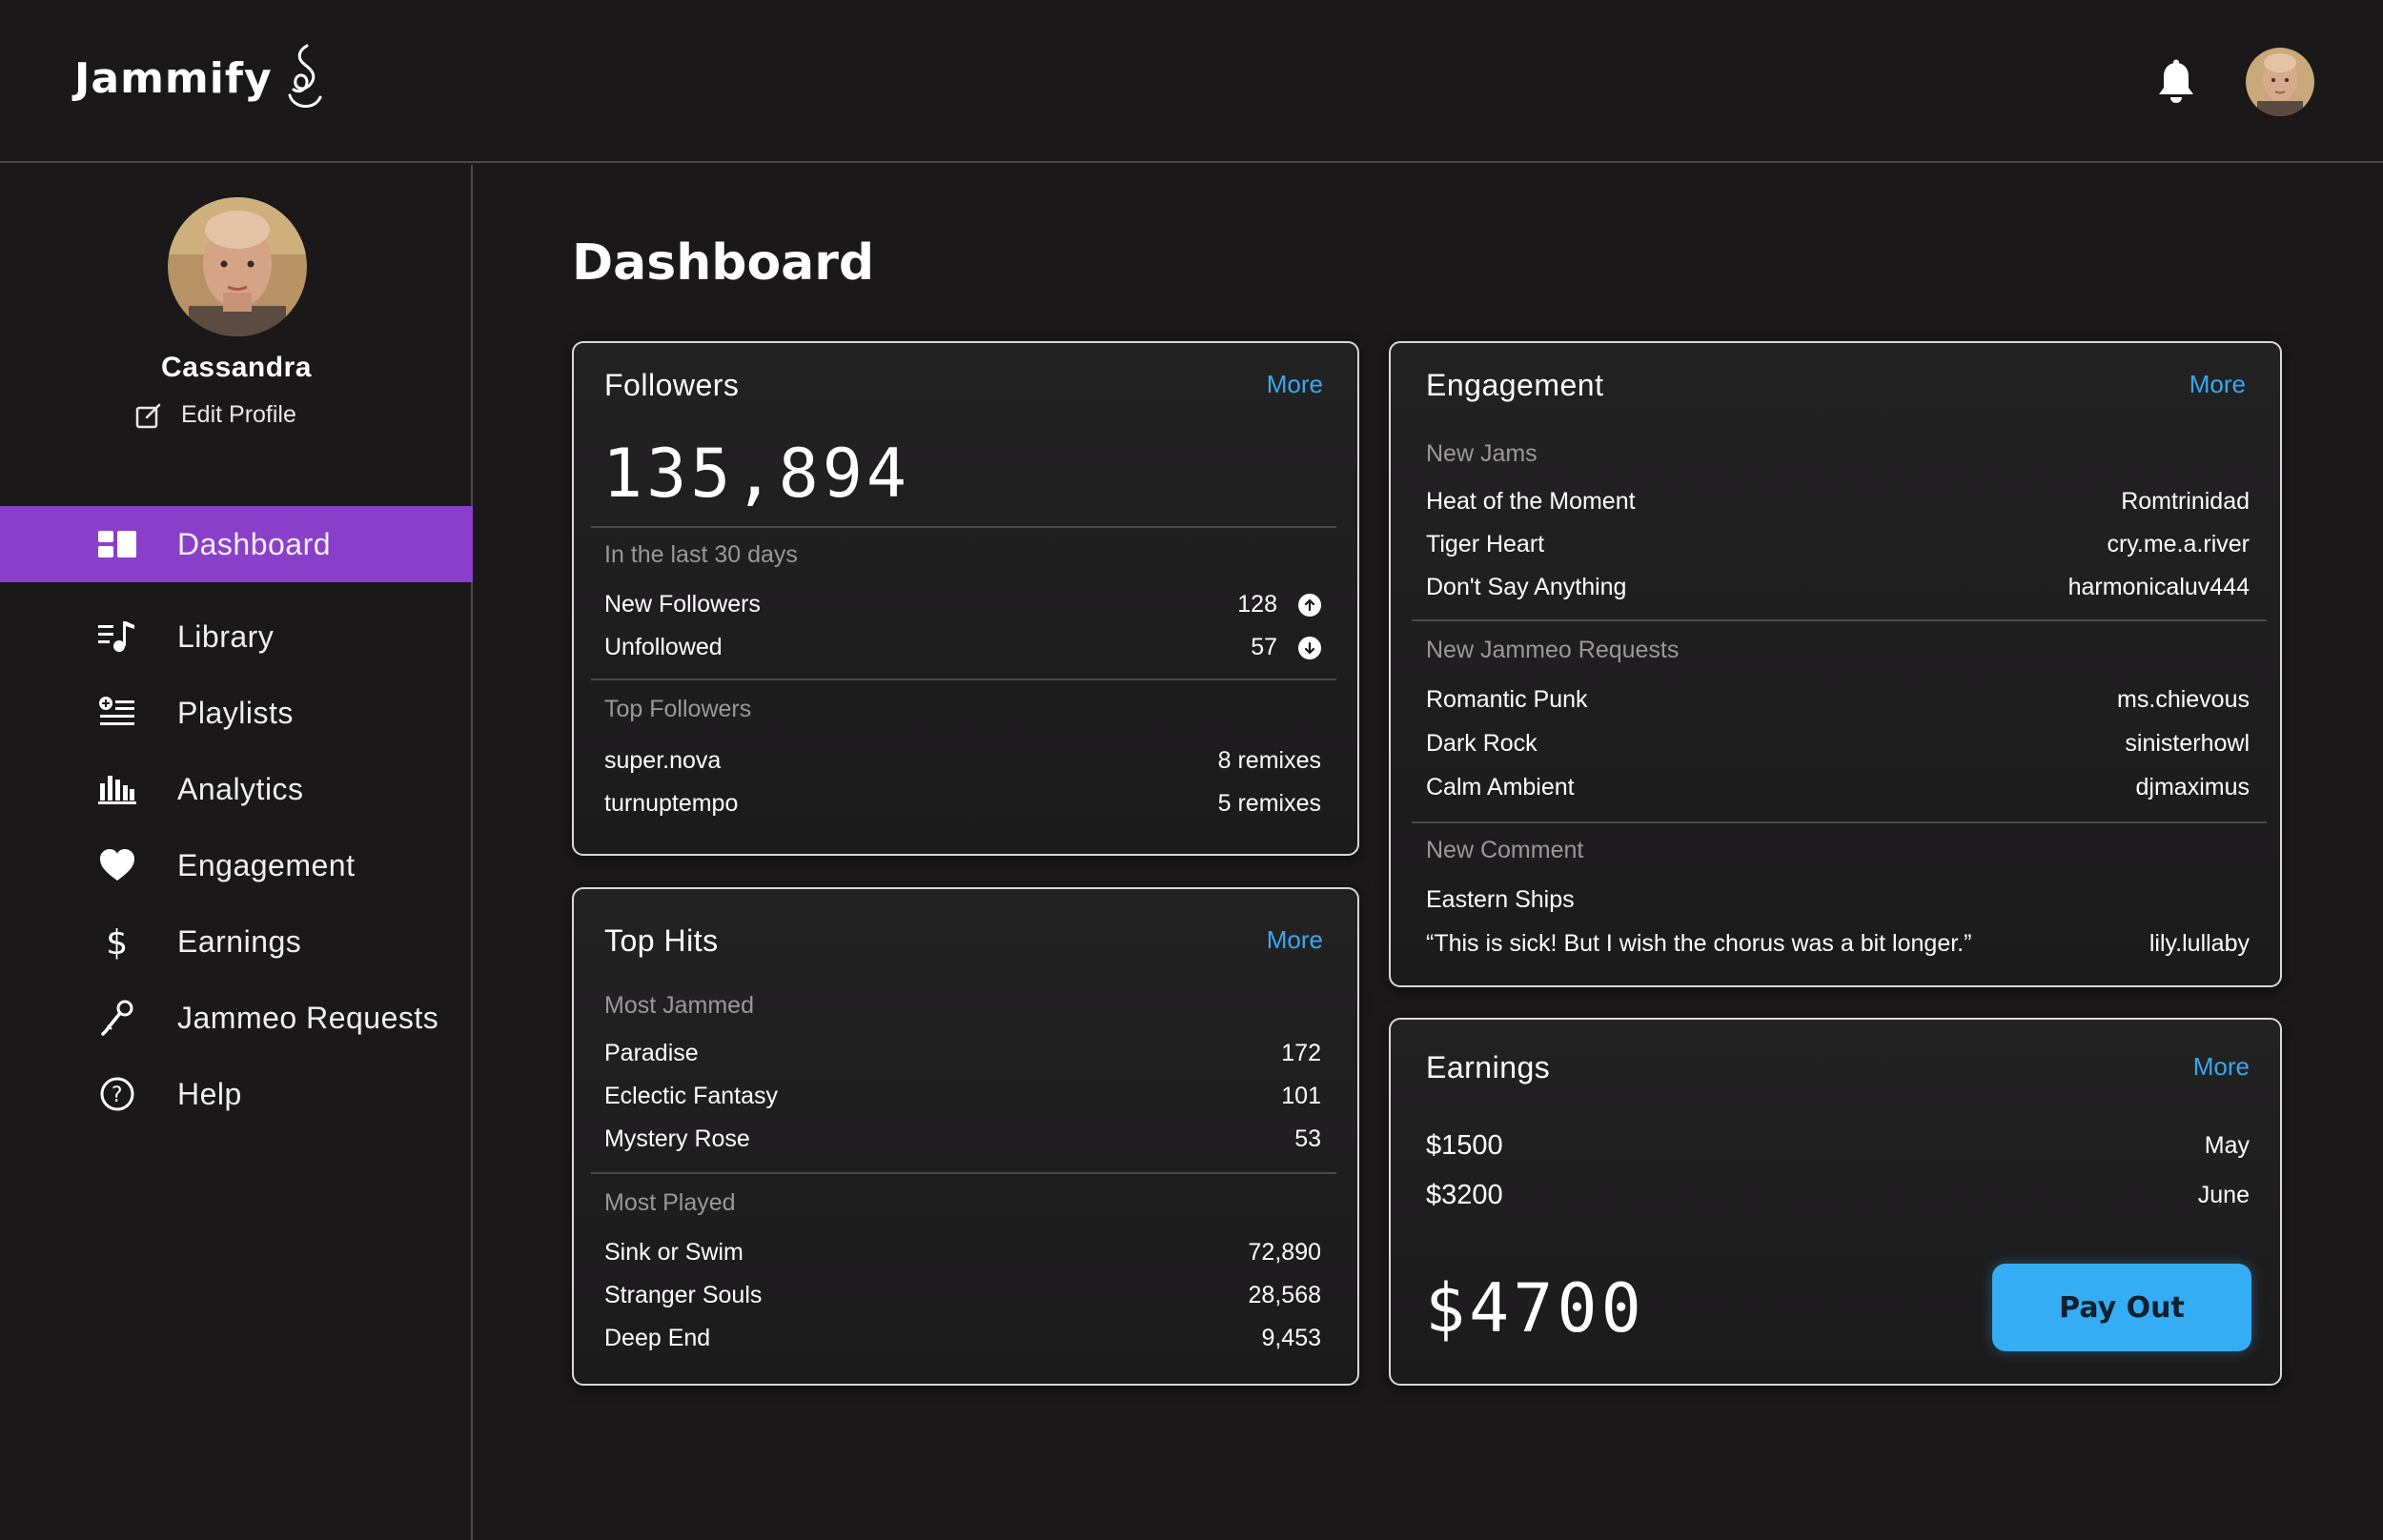 The height and width of the screenshot is (1540, 2383). Describe the element at coordinates (1257, 604) in the screenshot. I see `stat-value: 128` at that location.